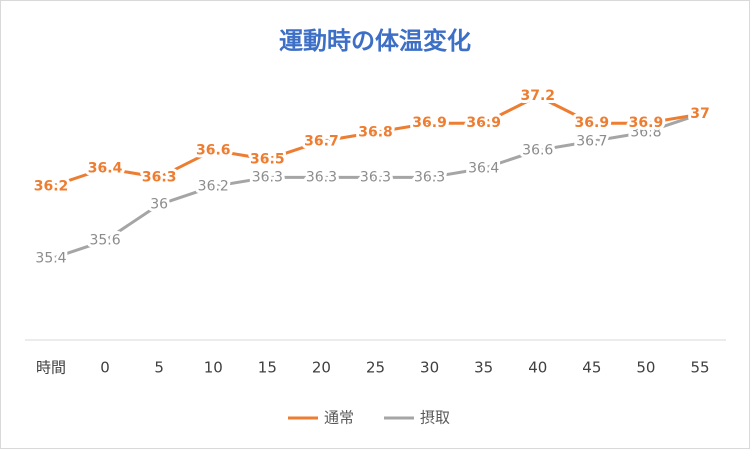  Describe the element at coordinates (429, 368) in the screenshot. I see `x-tick-label: 30` at that location.